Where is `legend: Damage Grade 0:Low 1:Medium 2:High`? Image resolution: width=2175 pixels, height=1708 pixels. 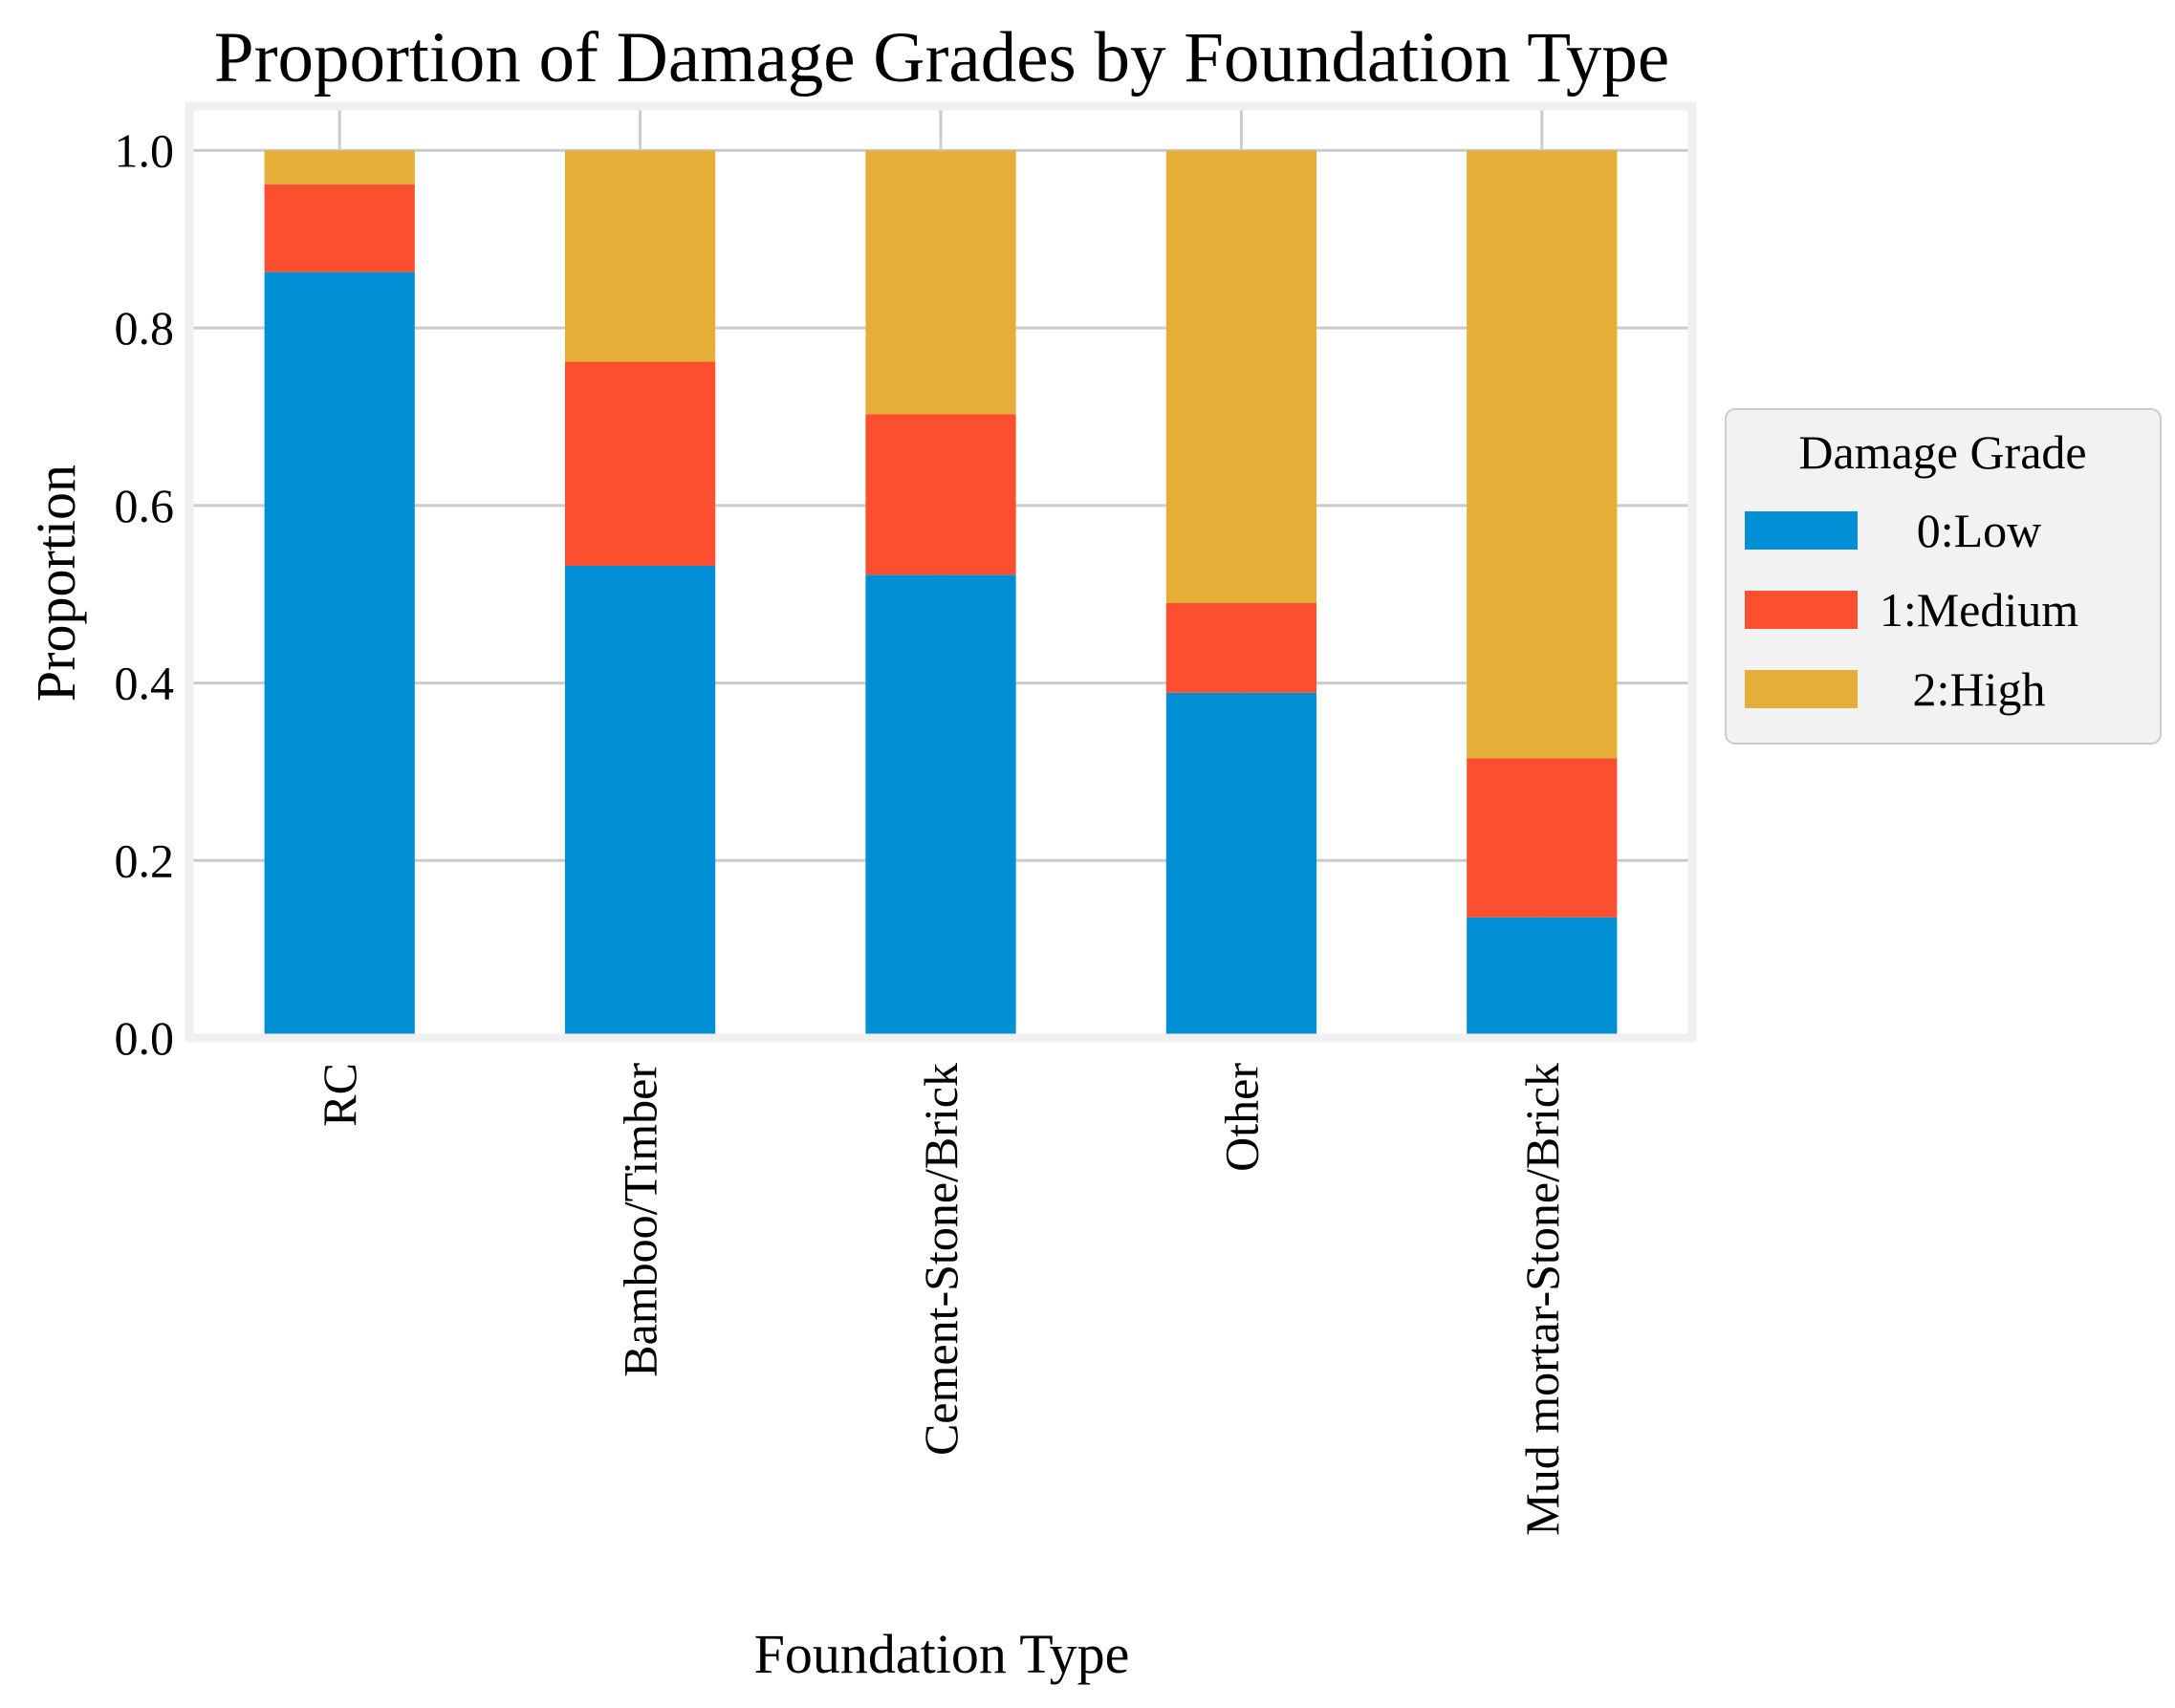 legend: Damage Grade 0:Low 1:Medium 2:High is located at coordinates (1943, 576).